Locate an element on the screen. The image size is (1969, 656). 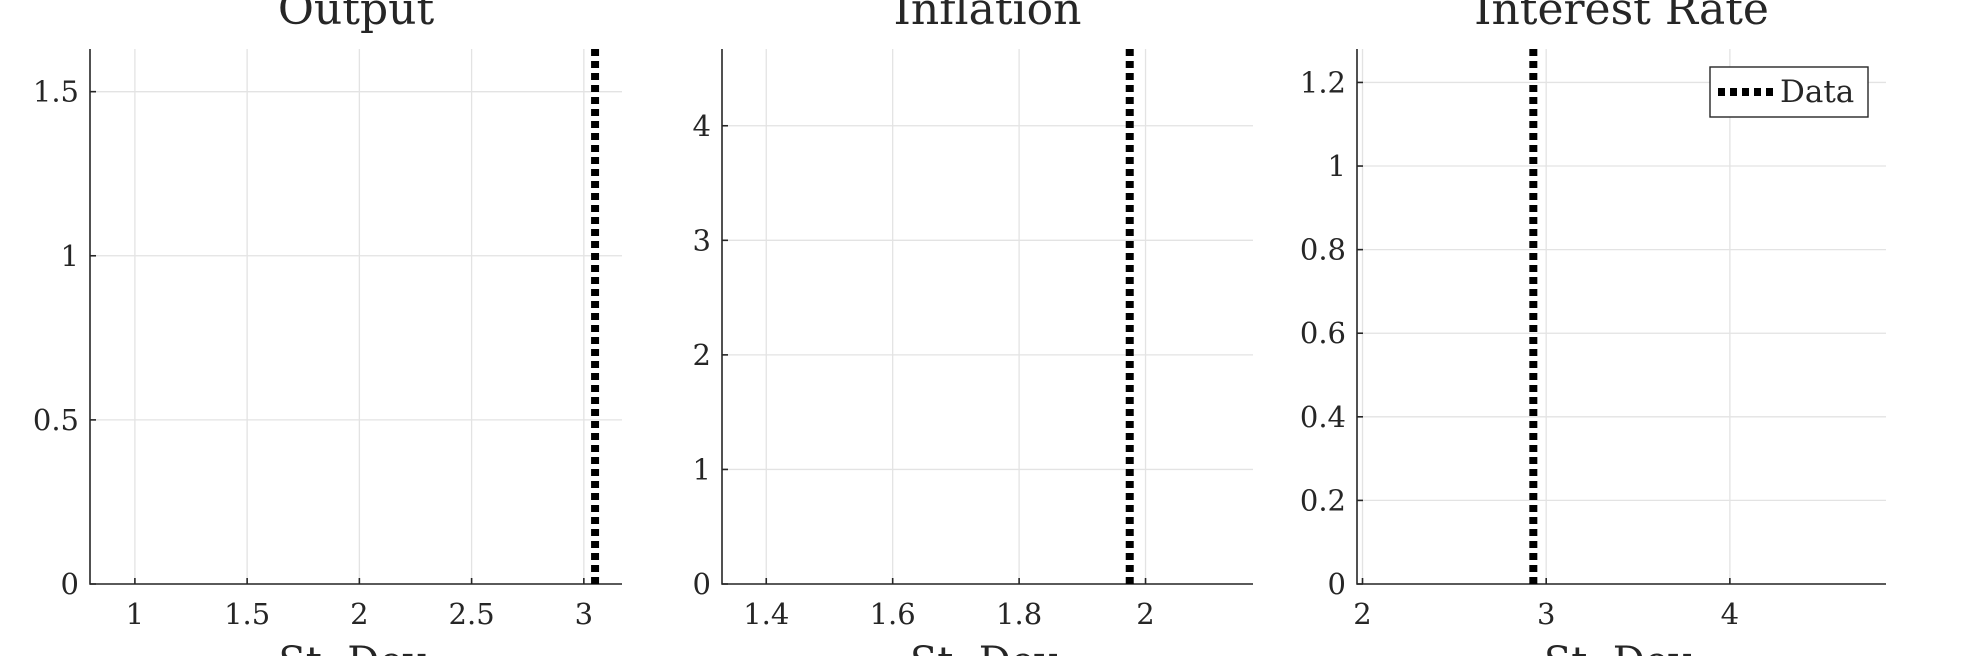
y-tick-label: 2 is located at coordinates (702, 355).